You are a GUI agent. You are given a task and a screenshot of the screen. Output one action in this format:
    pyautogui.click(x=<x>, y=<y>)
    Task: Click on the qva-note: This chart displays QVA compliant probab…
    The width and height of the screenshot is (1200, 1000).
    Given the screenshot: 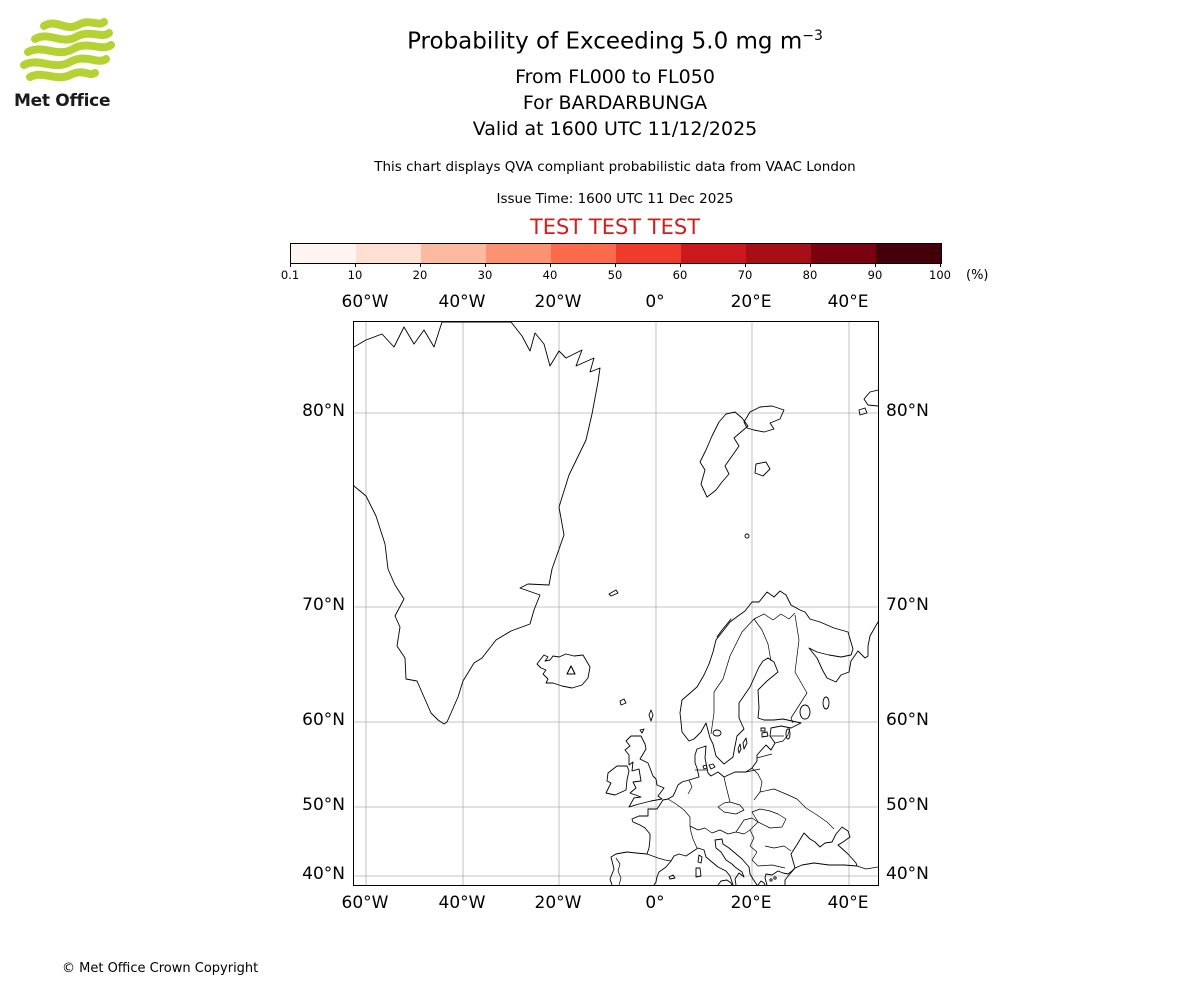 What is the action you would take?
    pyautogui.click(x=615, y=167)
    